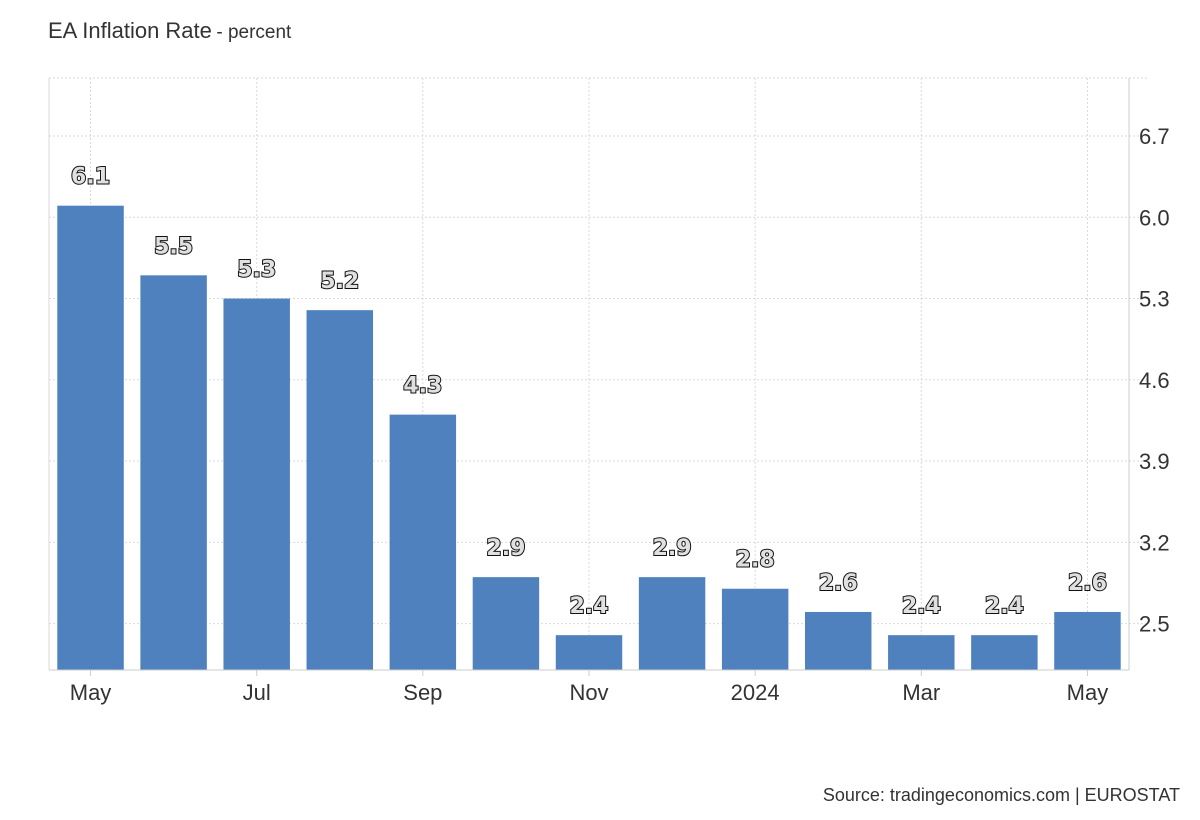 The width and height of the screenshot is (1200, 820). I want to click on data-label: 2.8, so click(755, 560).